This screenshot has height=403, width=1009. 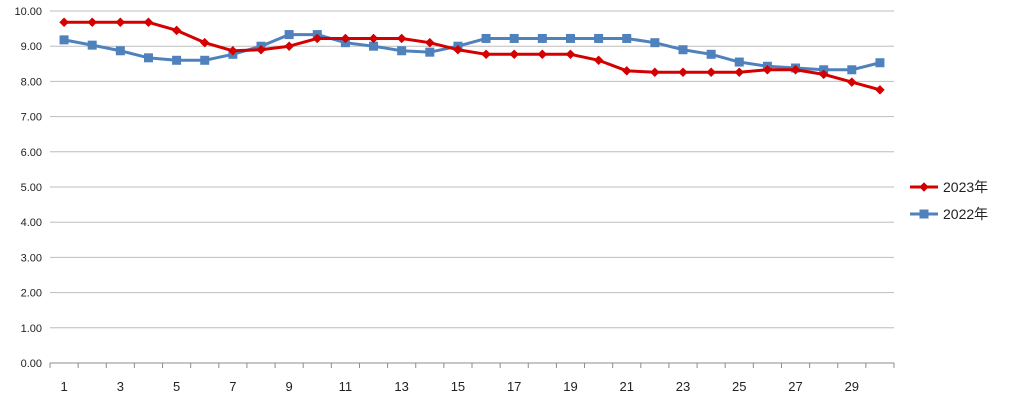 I want to click on x-tick-label: 3, so click(x=120, y=386).